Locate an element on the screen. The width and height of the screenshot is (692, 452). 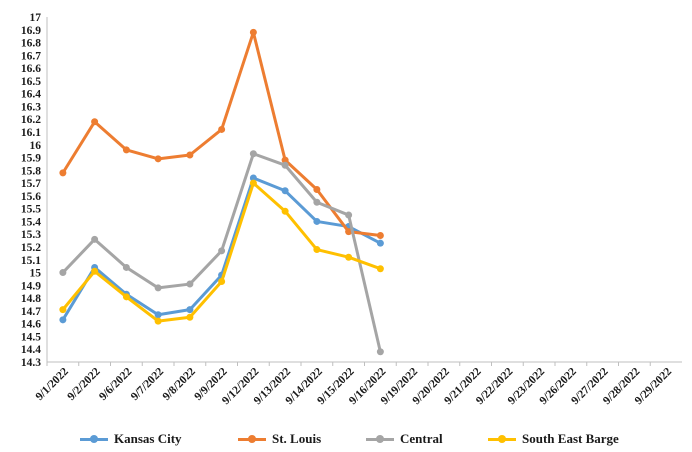
y-tick-label: 14.8 is located at coordinates (31, 299).